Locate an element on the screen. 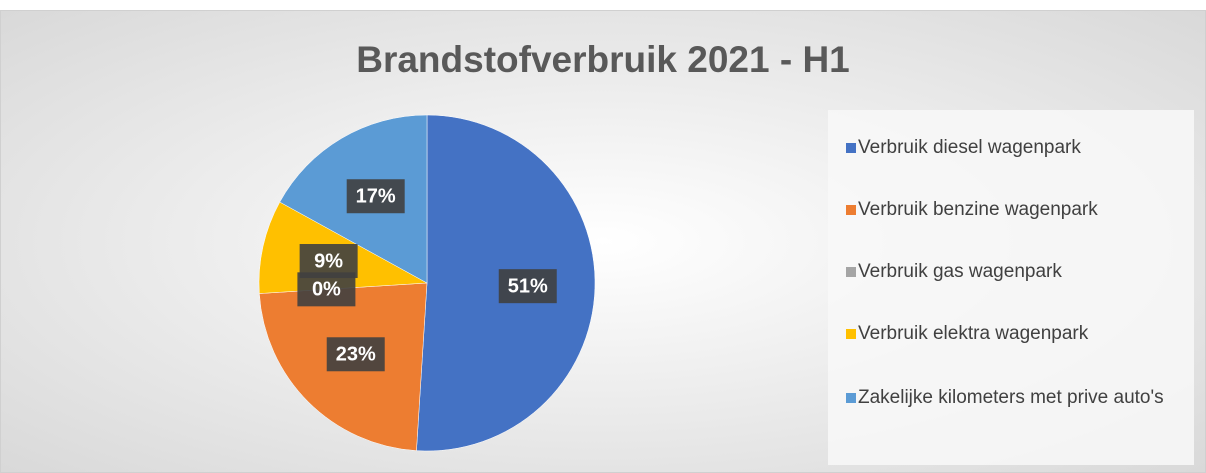  data-label-text: 51% is located at coordinates (528, 286).